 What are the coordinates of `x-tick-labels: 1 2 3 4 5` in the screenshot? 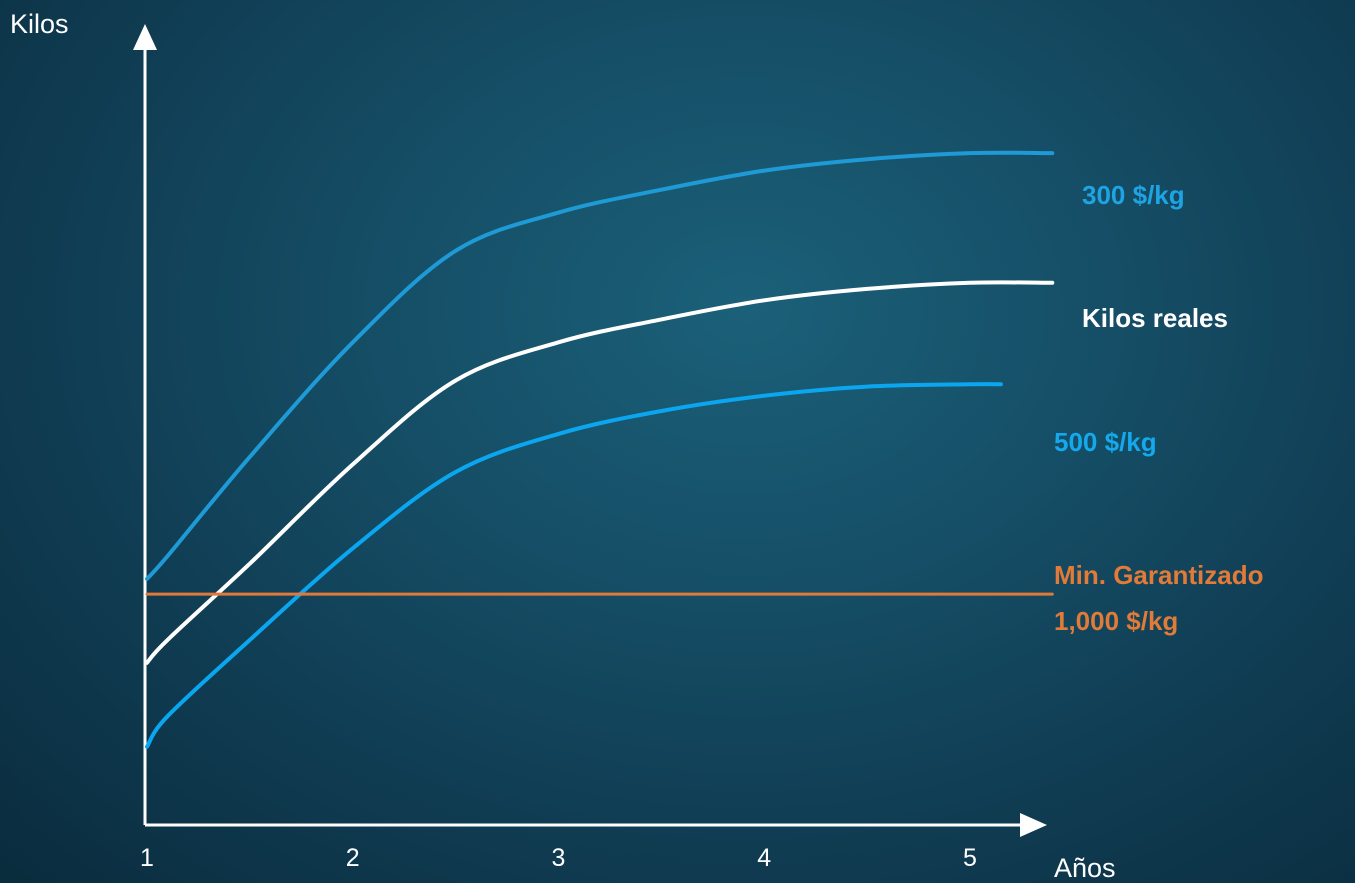 It's located at (558, 858).